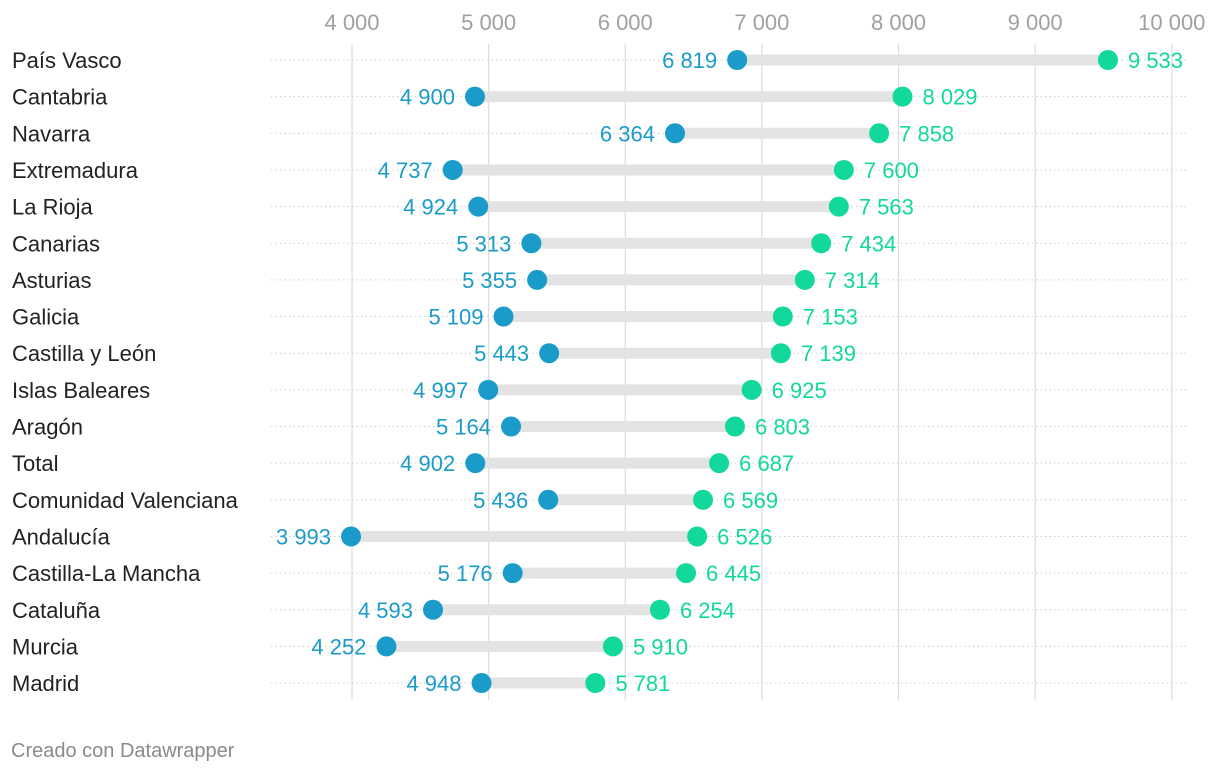 This screenshot has height=778, width=1220. What do you see at coordinates (799, 390) in the screenshot?
I see `high-value-label: 6 925` at bounding box center [799, 390].